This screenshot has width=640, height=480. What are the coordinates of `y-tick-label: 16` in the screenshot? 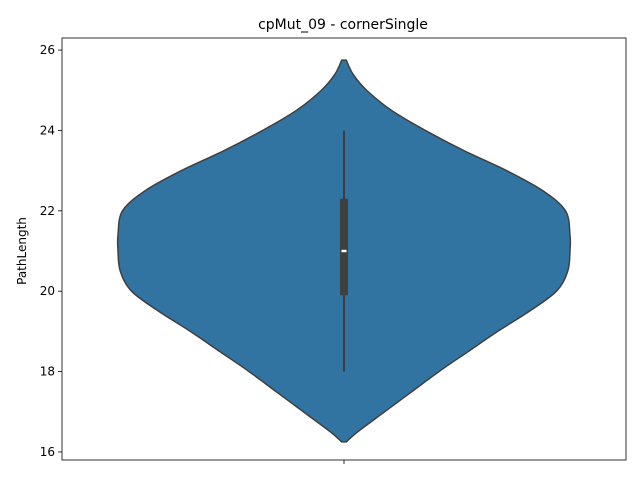 It's located at (47, 452).